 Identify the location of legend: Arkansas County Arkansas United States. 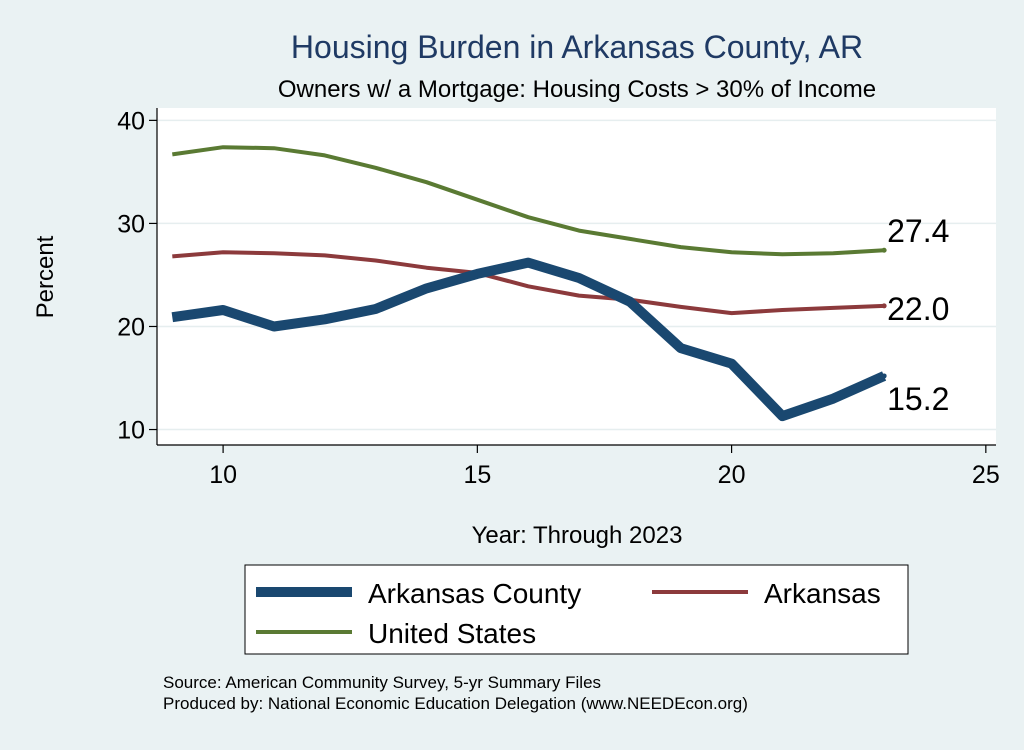
(576, 609).